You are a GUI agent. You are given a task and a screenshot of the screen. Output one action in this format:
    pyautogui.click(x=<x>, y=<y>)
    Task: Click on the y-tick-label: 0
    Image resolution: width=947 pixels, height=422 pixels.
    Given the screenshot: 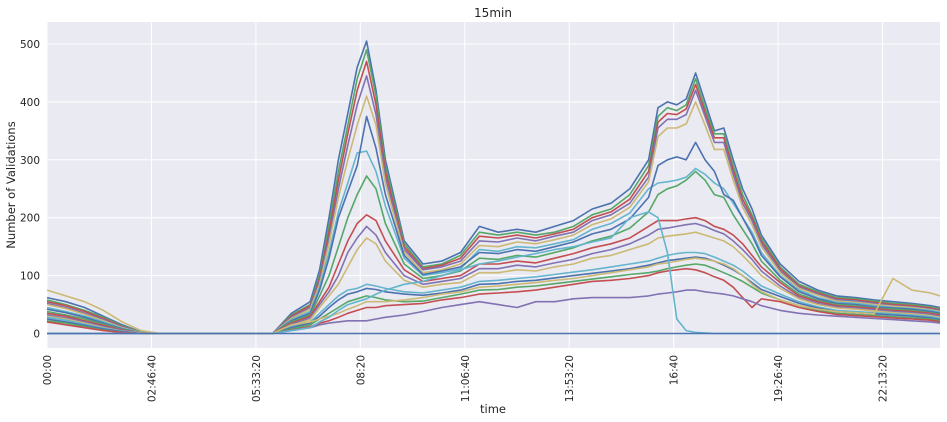 What is the action you would take?
    pyautogui.click(x=36, y=335)
    